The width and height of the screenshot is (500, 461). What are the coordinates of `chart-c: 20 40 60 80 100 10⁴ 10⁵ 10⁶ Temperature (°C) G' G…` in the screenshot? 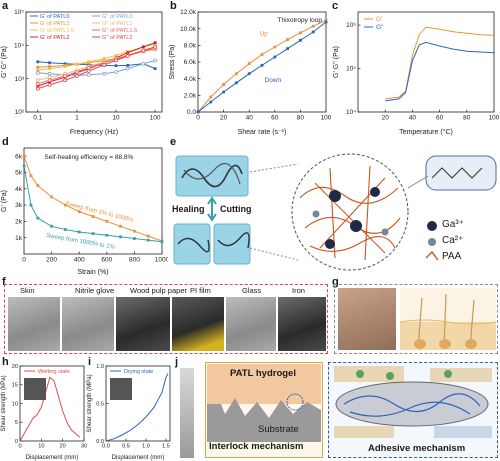 It's located at (416, 73).